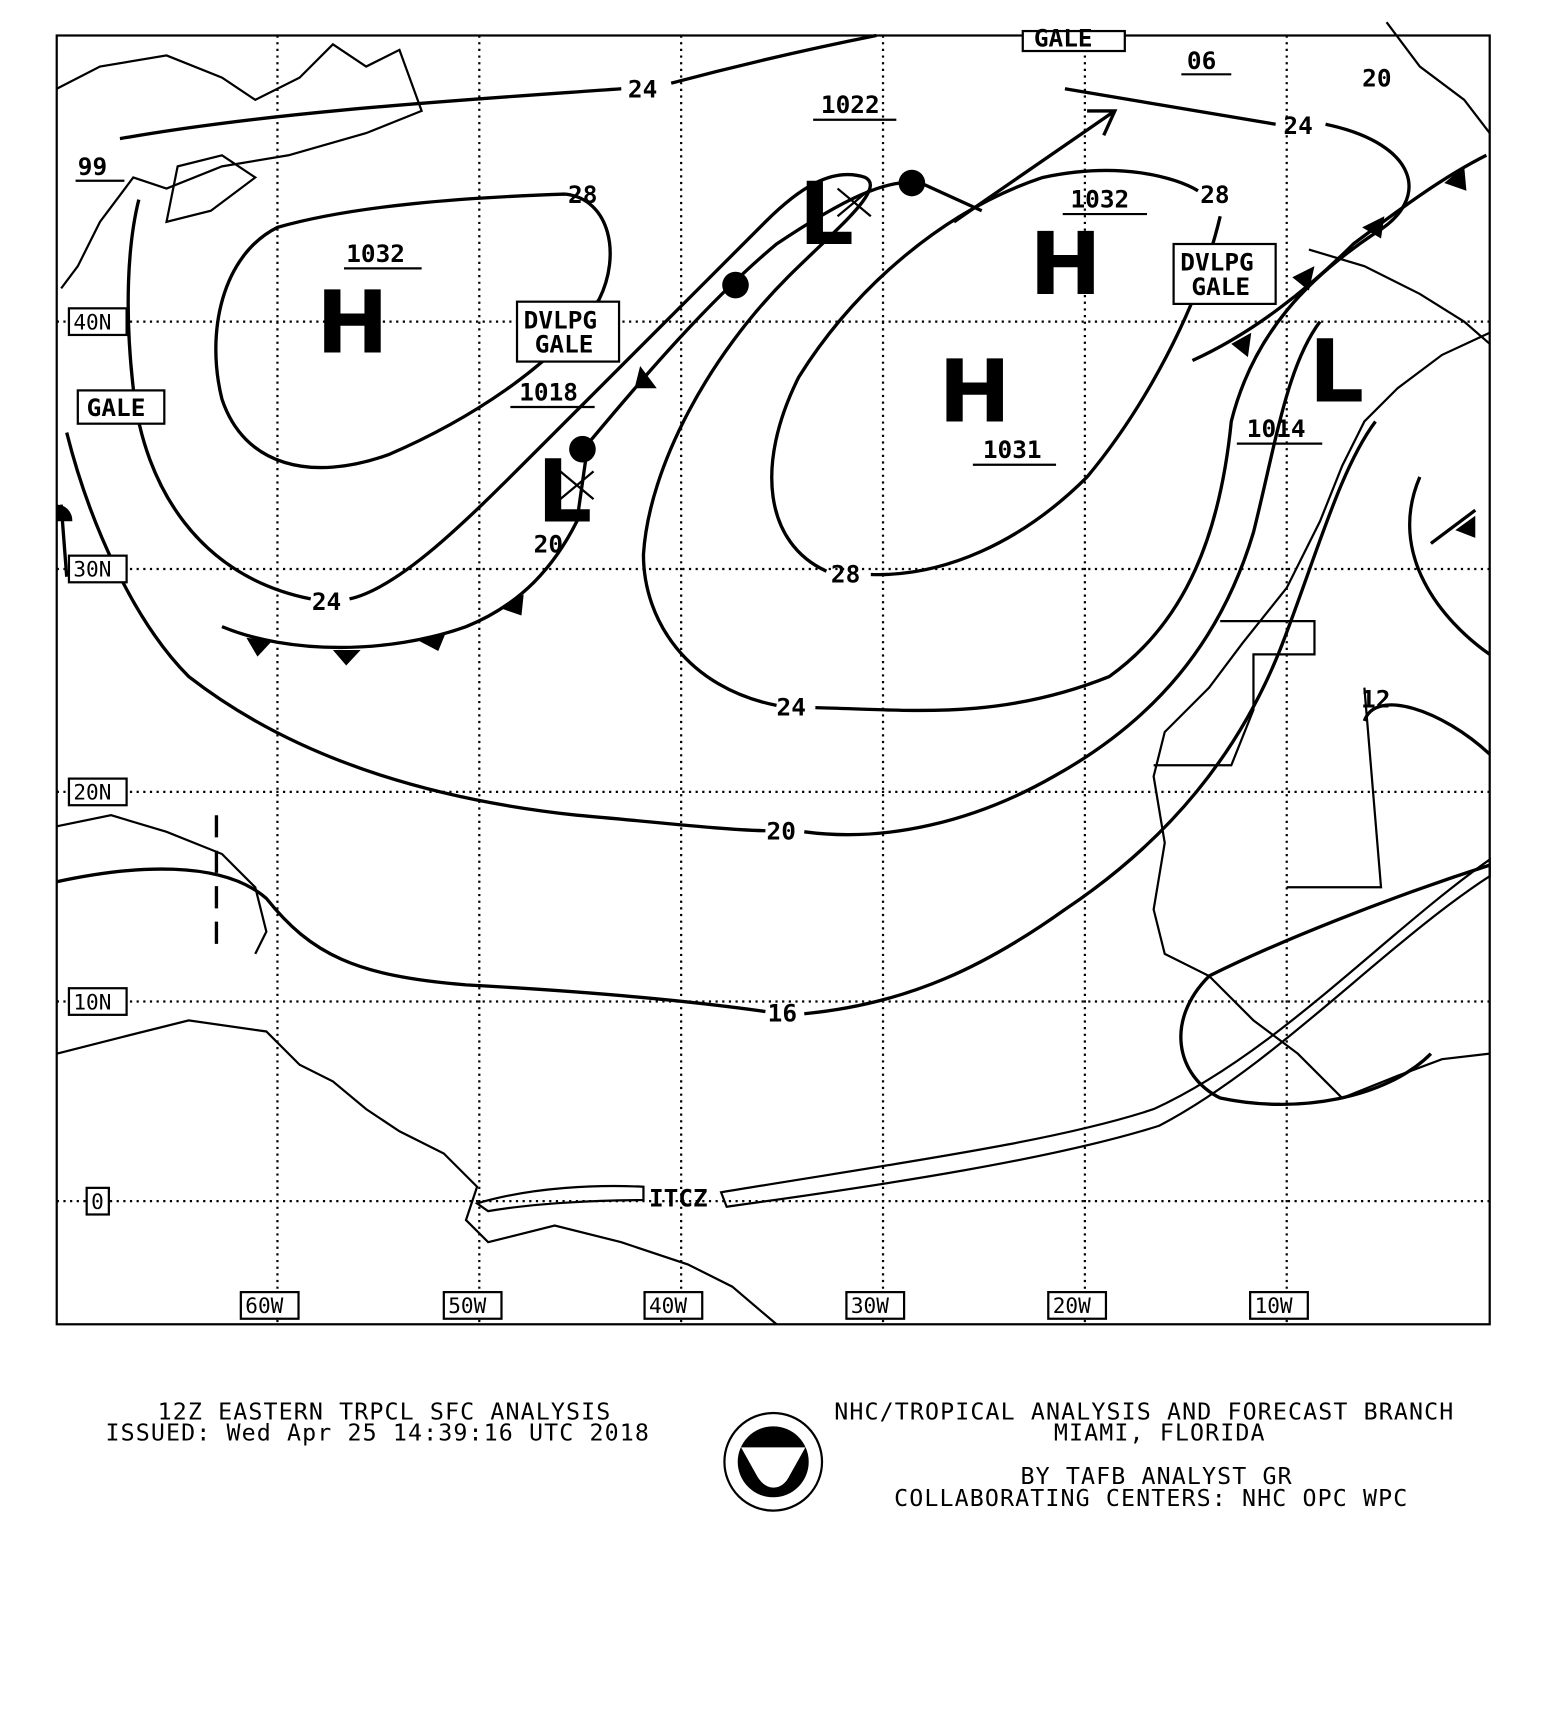  What do you see at coordinates (92, 792) in the screenshot?
I see `lat-label: 20N` at bounding box center [92, 792].